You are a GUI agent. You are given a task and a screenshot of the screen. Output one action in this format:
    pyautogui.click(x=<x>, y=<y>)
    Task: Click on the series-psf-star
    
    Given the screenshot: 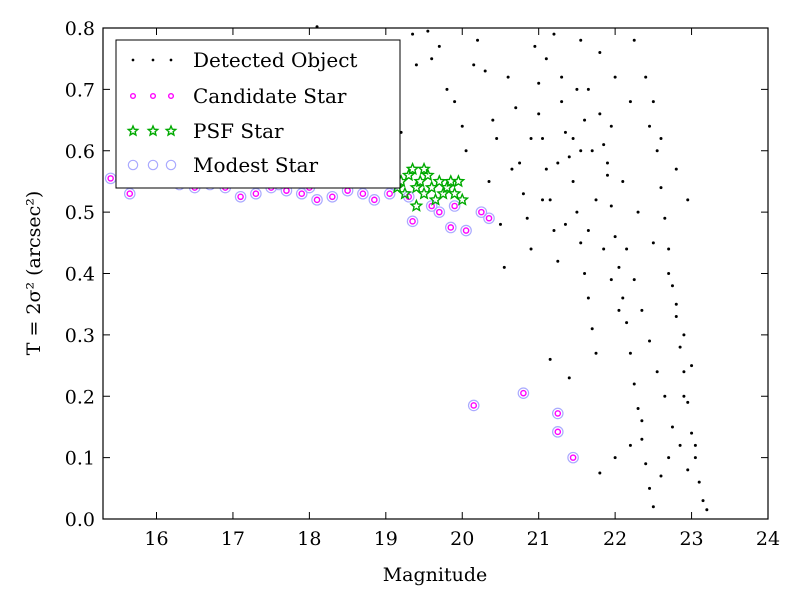 What is the action you would take?
    pyautogui.click(x=430, y=186)
    